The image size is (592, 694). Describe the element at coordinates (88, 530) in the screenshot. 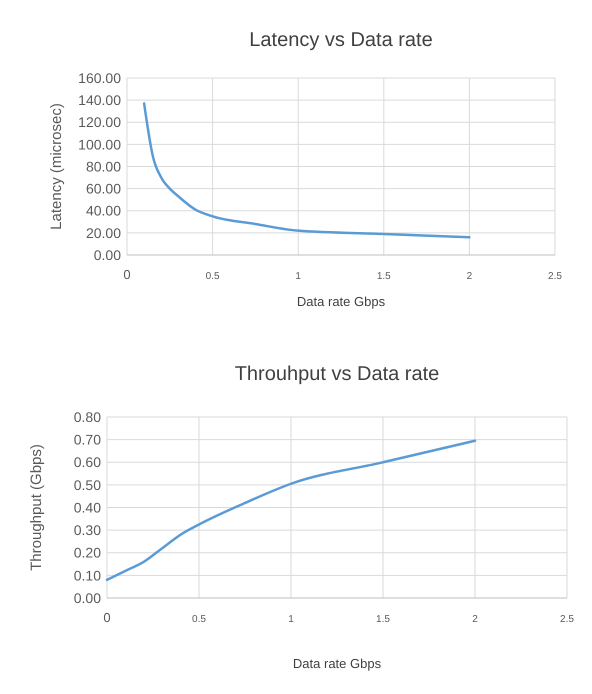

I see `y-tick-label: 0.30` at that location.